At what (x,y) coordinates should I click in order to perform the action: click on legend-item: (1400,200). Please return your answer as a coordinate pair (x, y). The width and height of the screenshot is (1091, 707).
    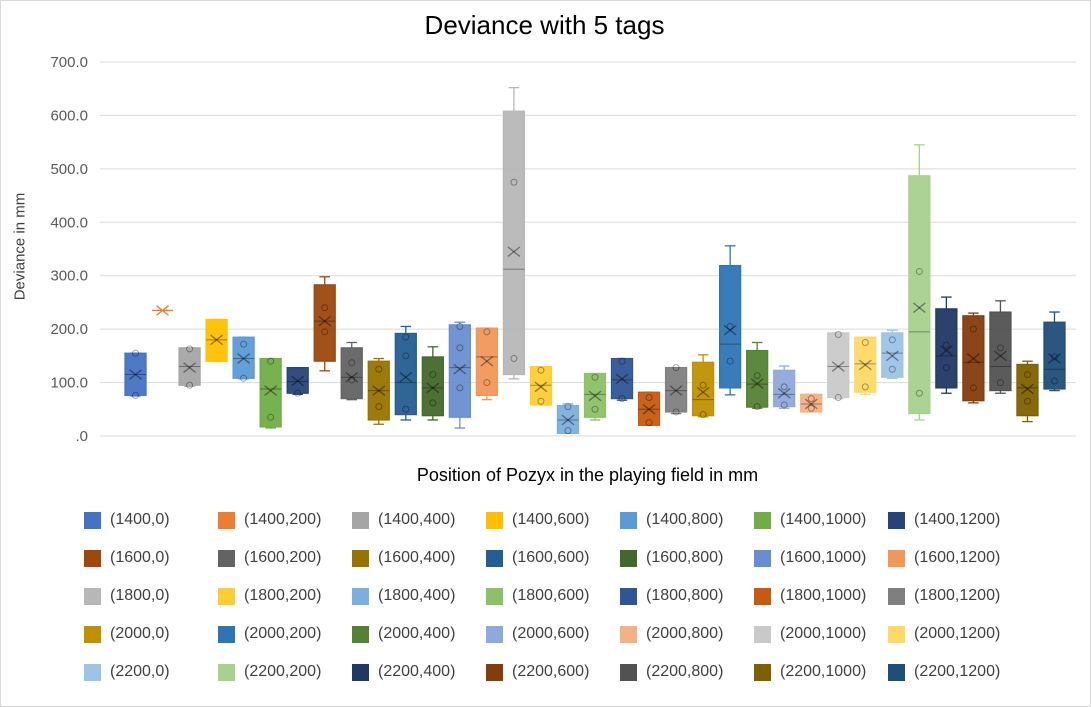
    Looking at the image, I should click on (269, 520).